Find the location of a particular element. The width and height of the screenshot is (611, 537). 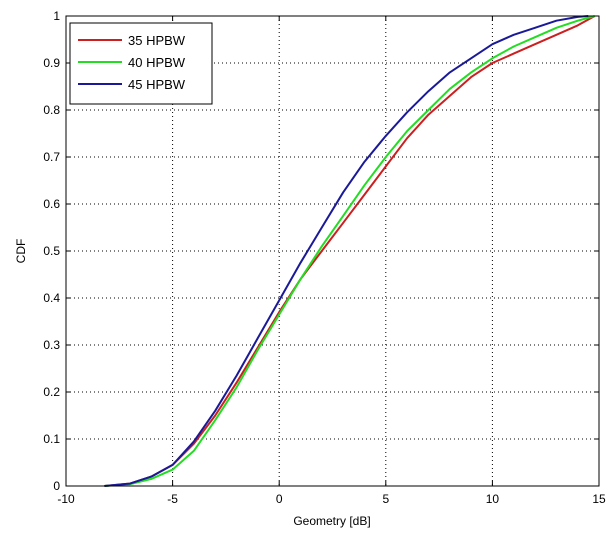

y-tick-label: 0 is located at coordinates (56, 486).